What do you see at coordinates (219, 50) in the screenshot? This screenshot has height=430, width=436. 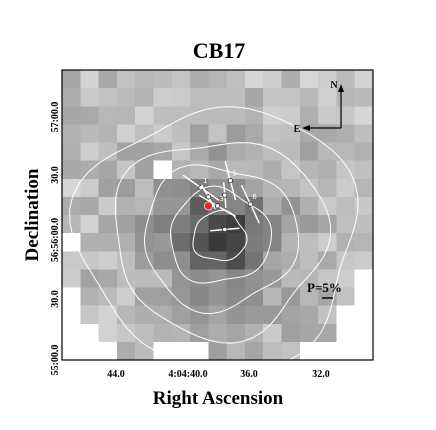 I see `chart-title: CB17` at bounding box center [219, 50].